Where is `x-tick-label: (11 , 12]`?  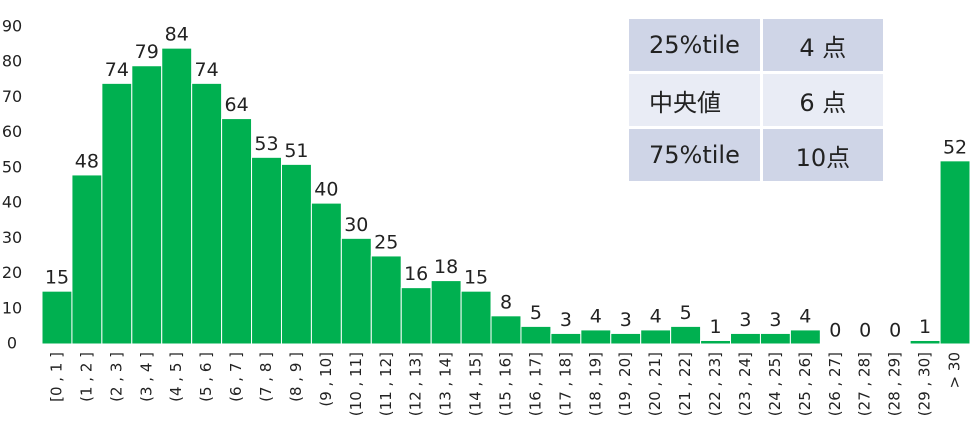 x-tick-label: (11 , 12] is located at coordinates (386, 384).